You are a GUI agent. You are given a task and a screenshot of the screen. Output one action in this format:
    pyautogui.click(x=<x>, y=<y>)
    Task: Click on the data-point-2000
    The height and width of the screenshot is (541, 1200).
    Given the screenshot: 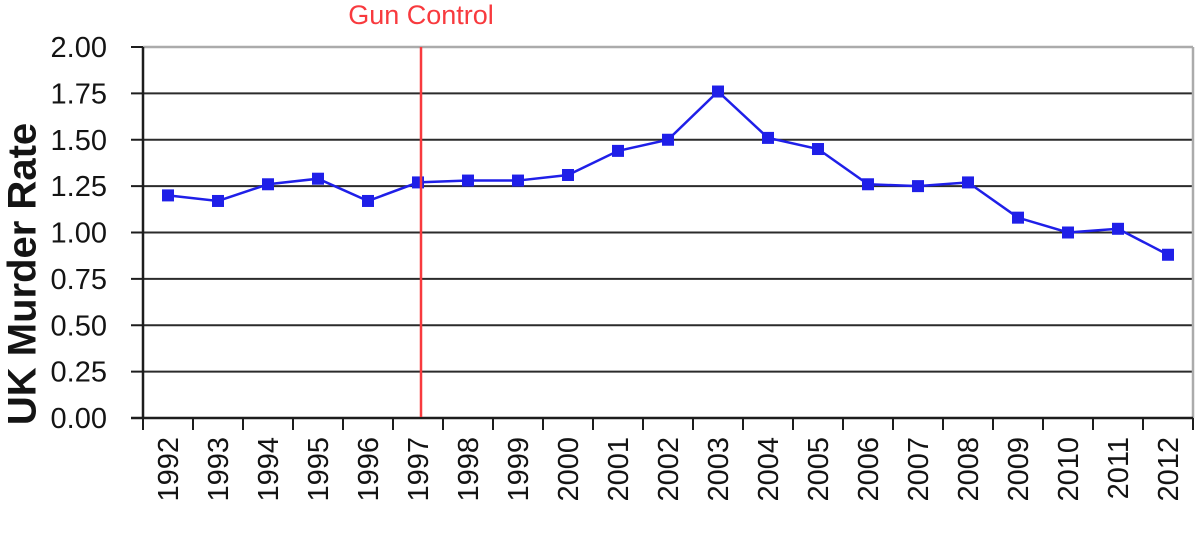 What is the action you would take?
    pyautogui.click(x=568, y=174)
    